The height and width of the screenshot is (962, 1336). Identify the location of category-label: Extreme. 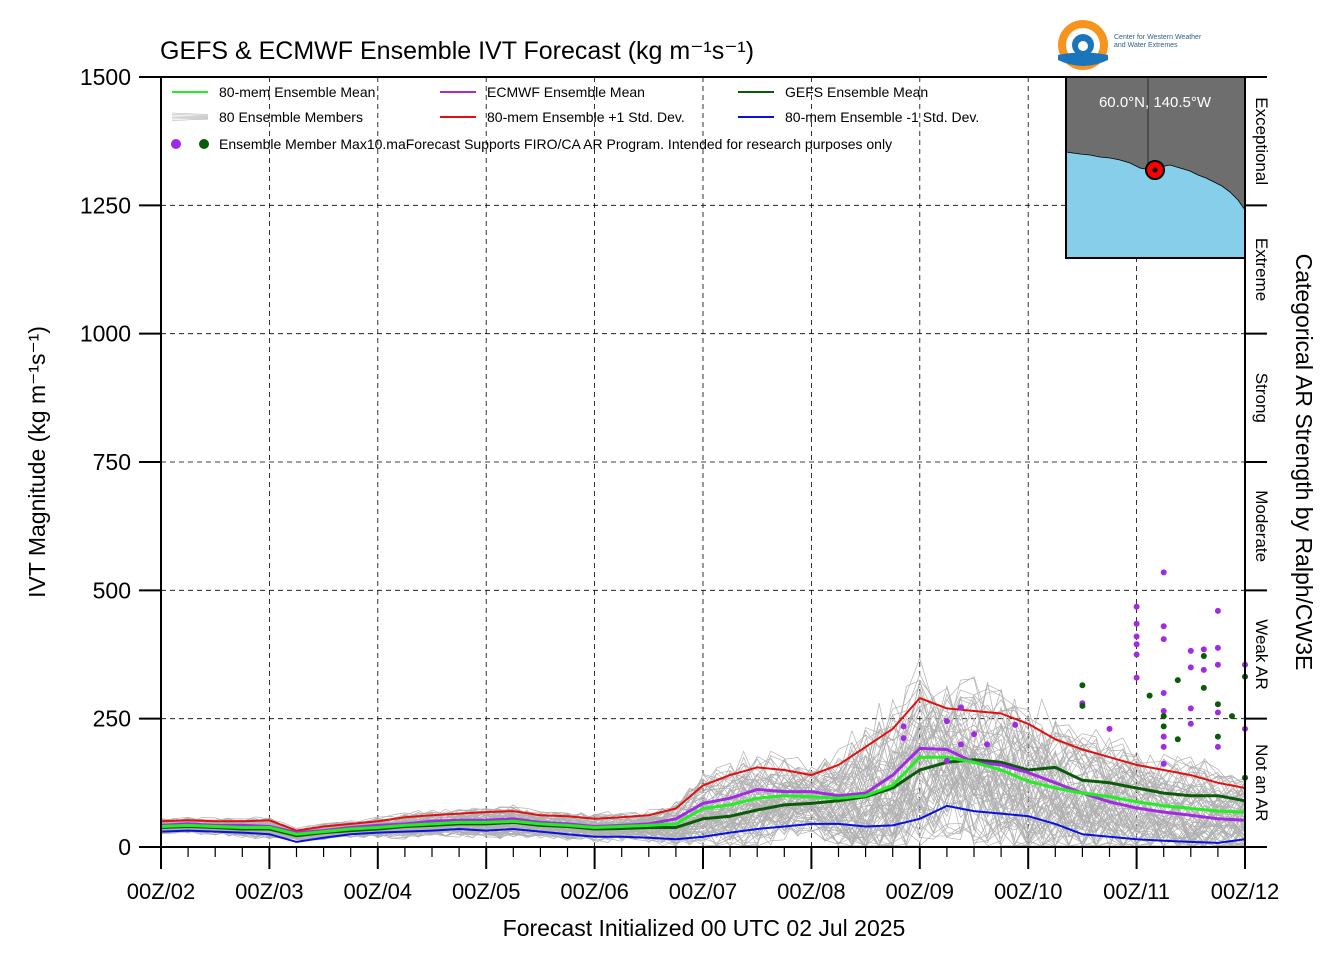
(1261, 269).